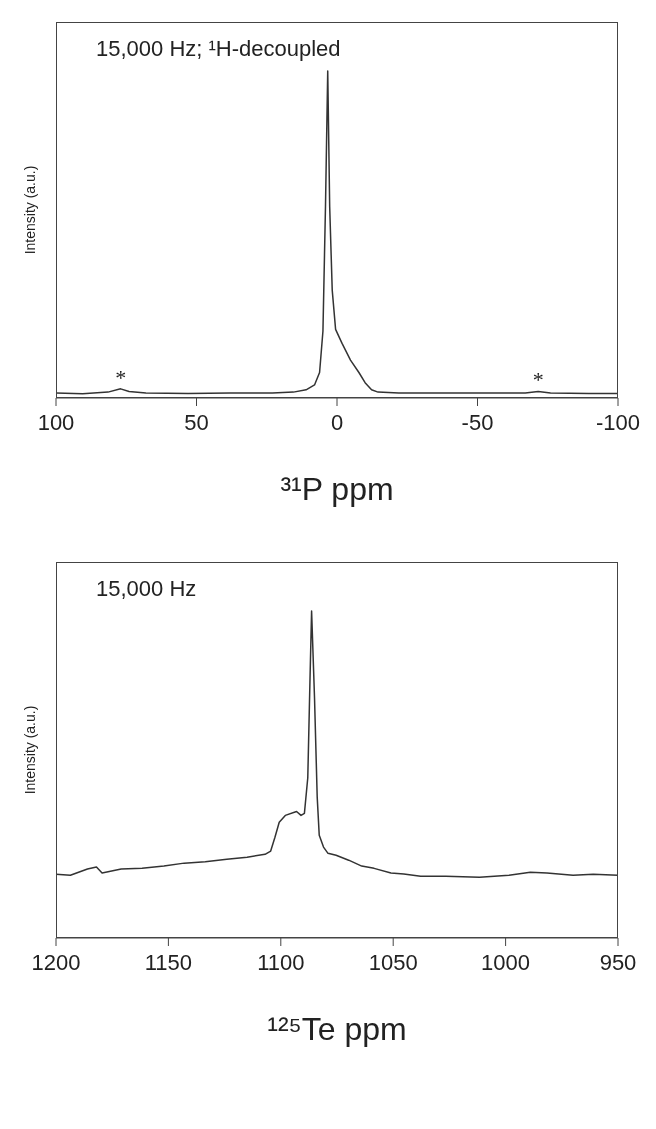 The height and width of the screenshot is (1129, 656). Describe the element at coordinates (56, 422) in the screenshot. I see `x-tick-label: 100` at that location.